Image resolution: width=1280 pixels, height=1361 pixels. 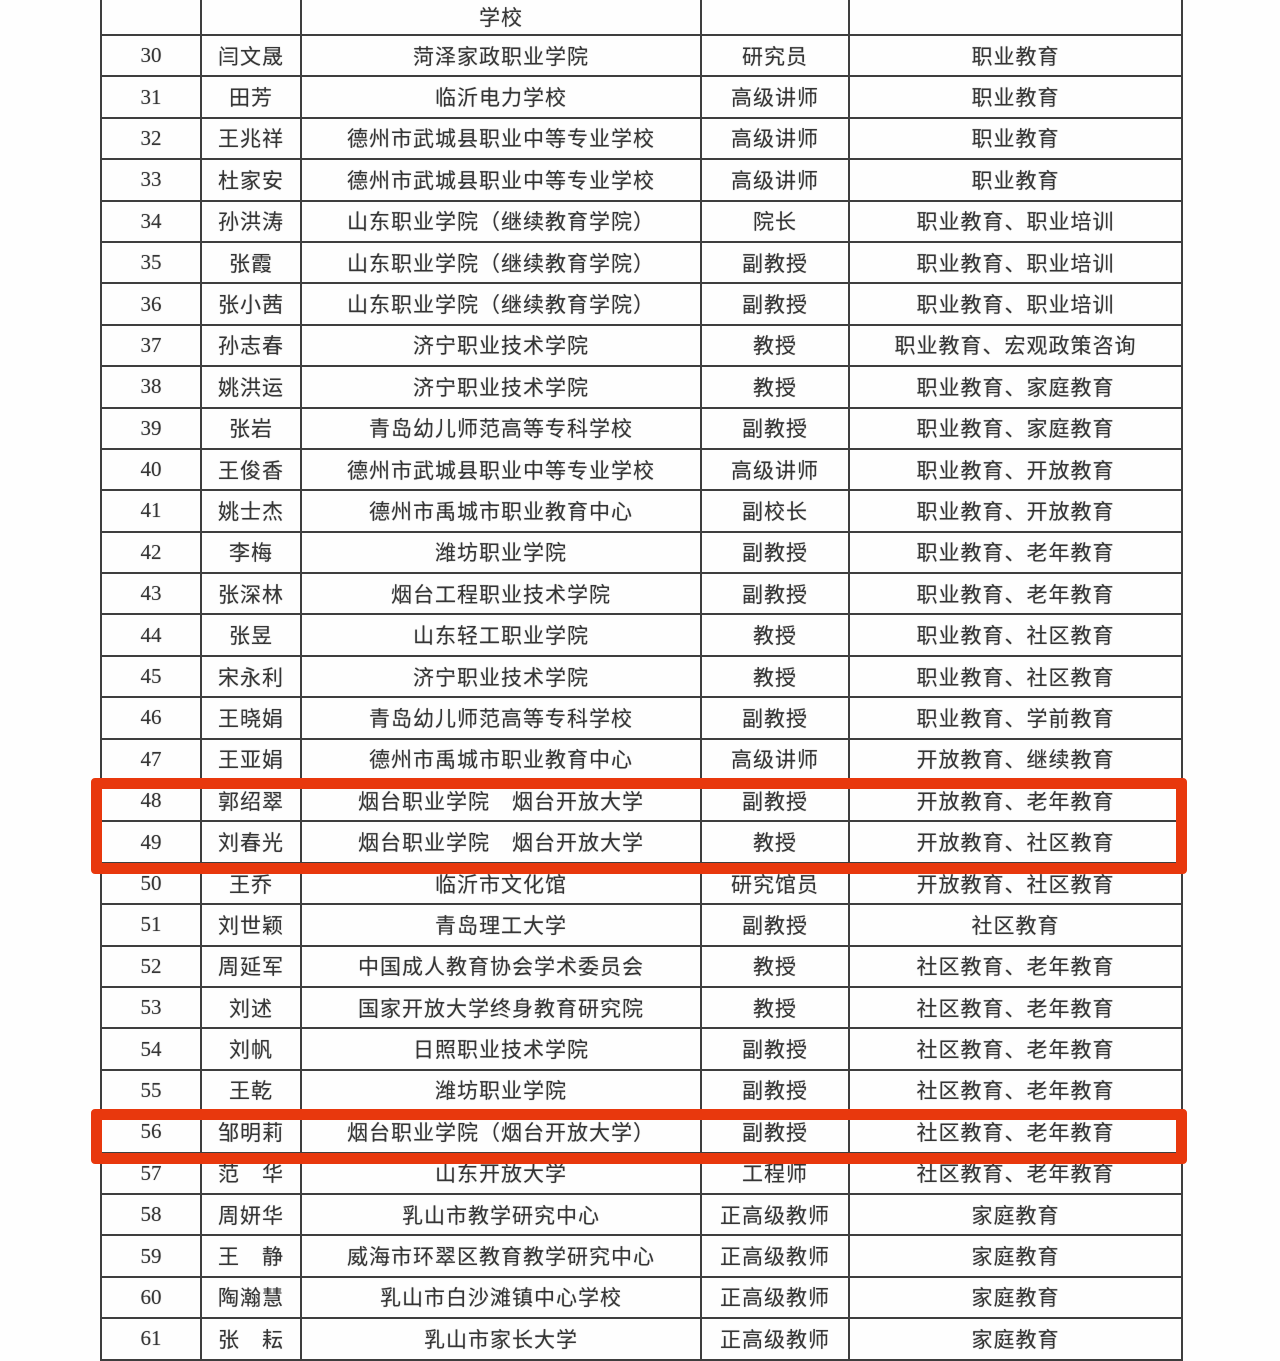 What do you see at coordinates (502, 18) in the screenshot?
I see `header-cell-school: 学校` at bounding box center [502, 18].